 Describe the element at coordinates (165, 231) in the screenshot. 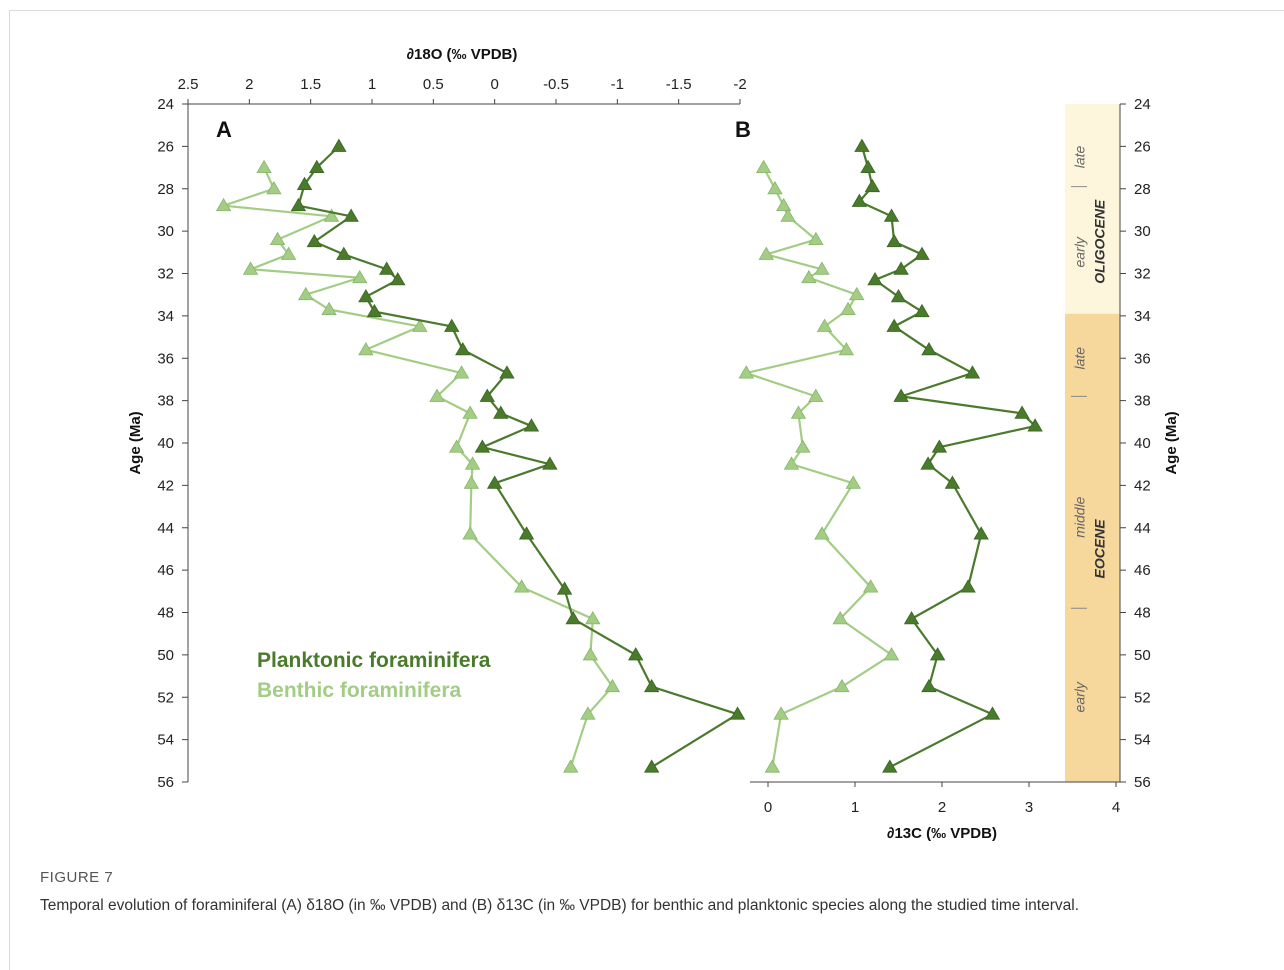

I see `y-tick-label-left: 30` at that location.